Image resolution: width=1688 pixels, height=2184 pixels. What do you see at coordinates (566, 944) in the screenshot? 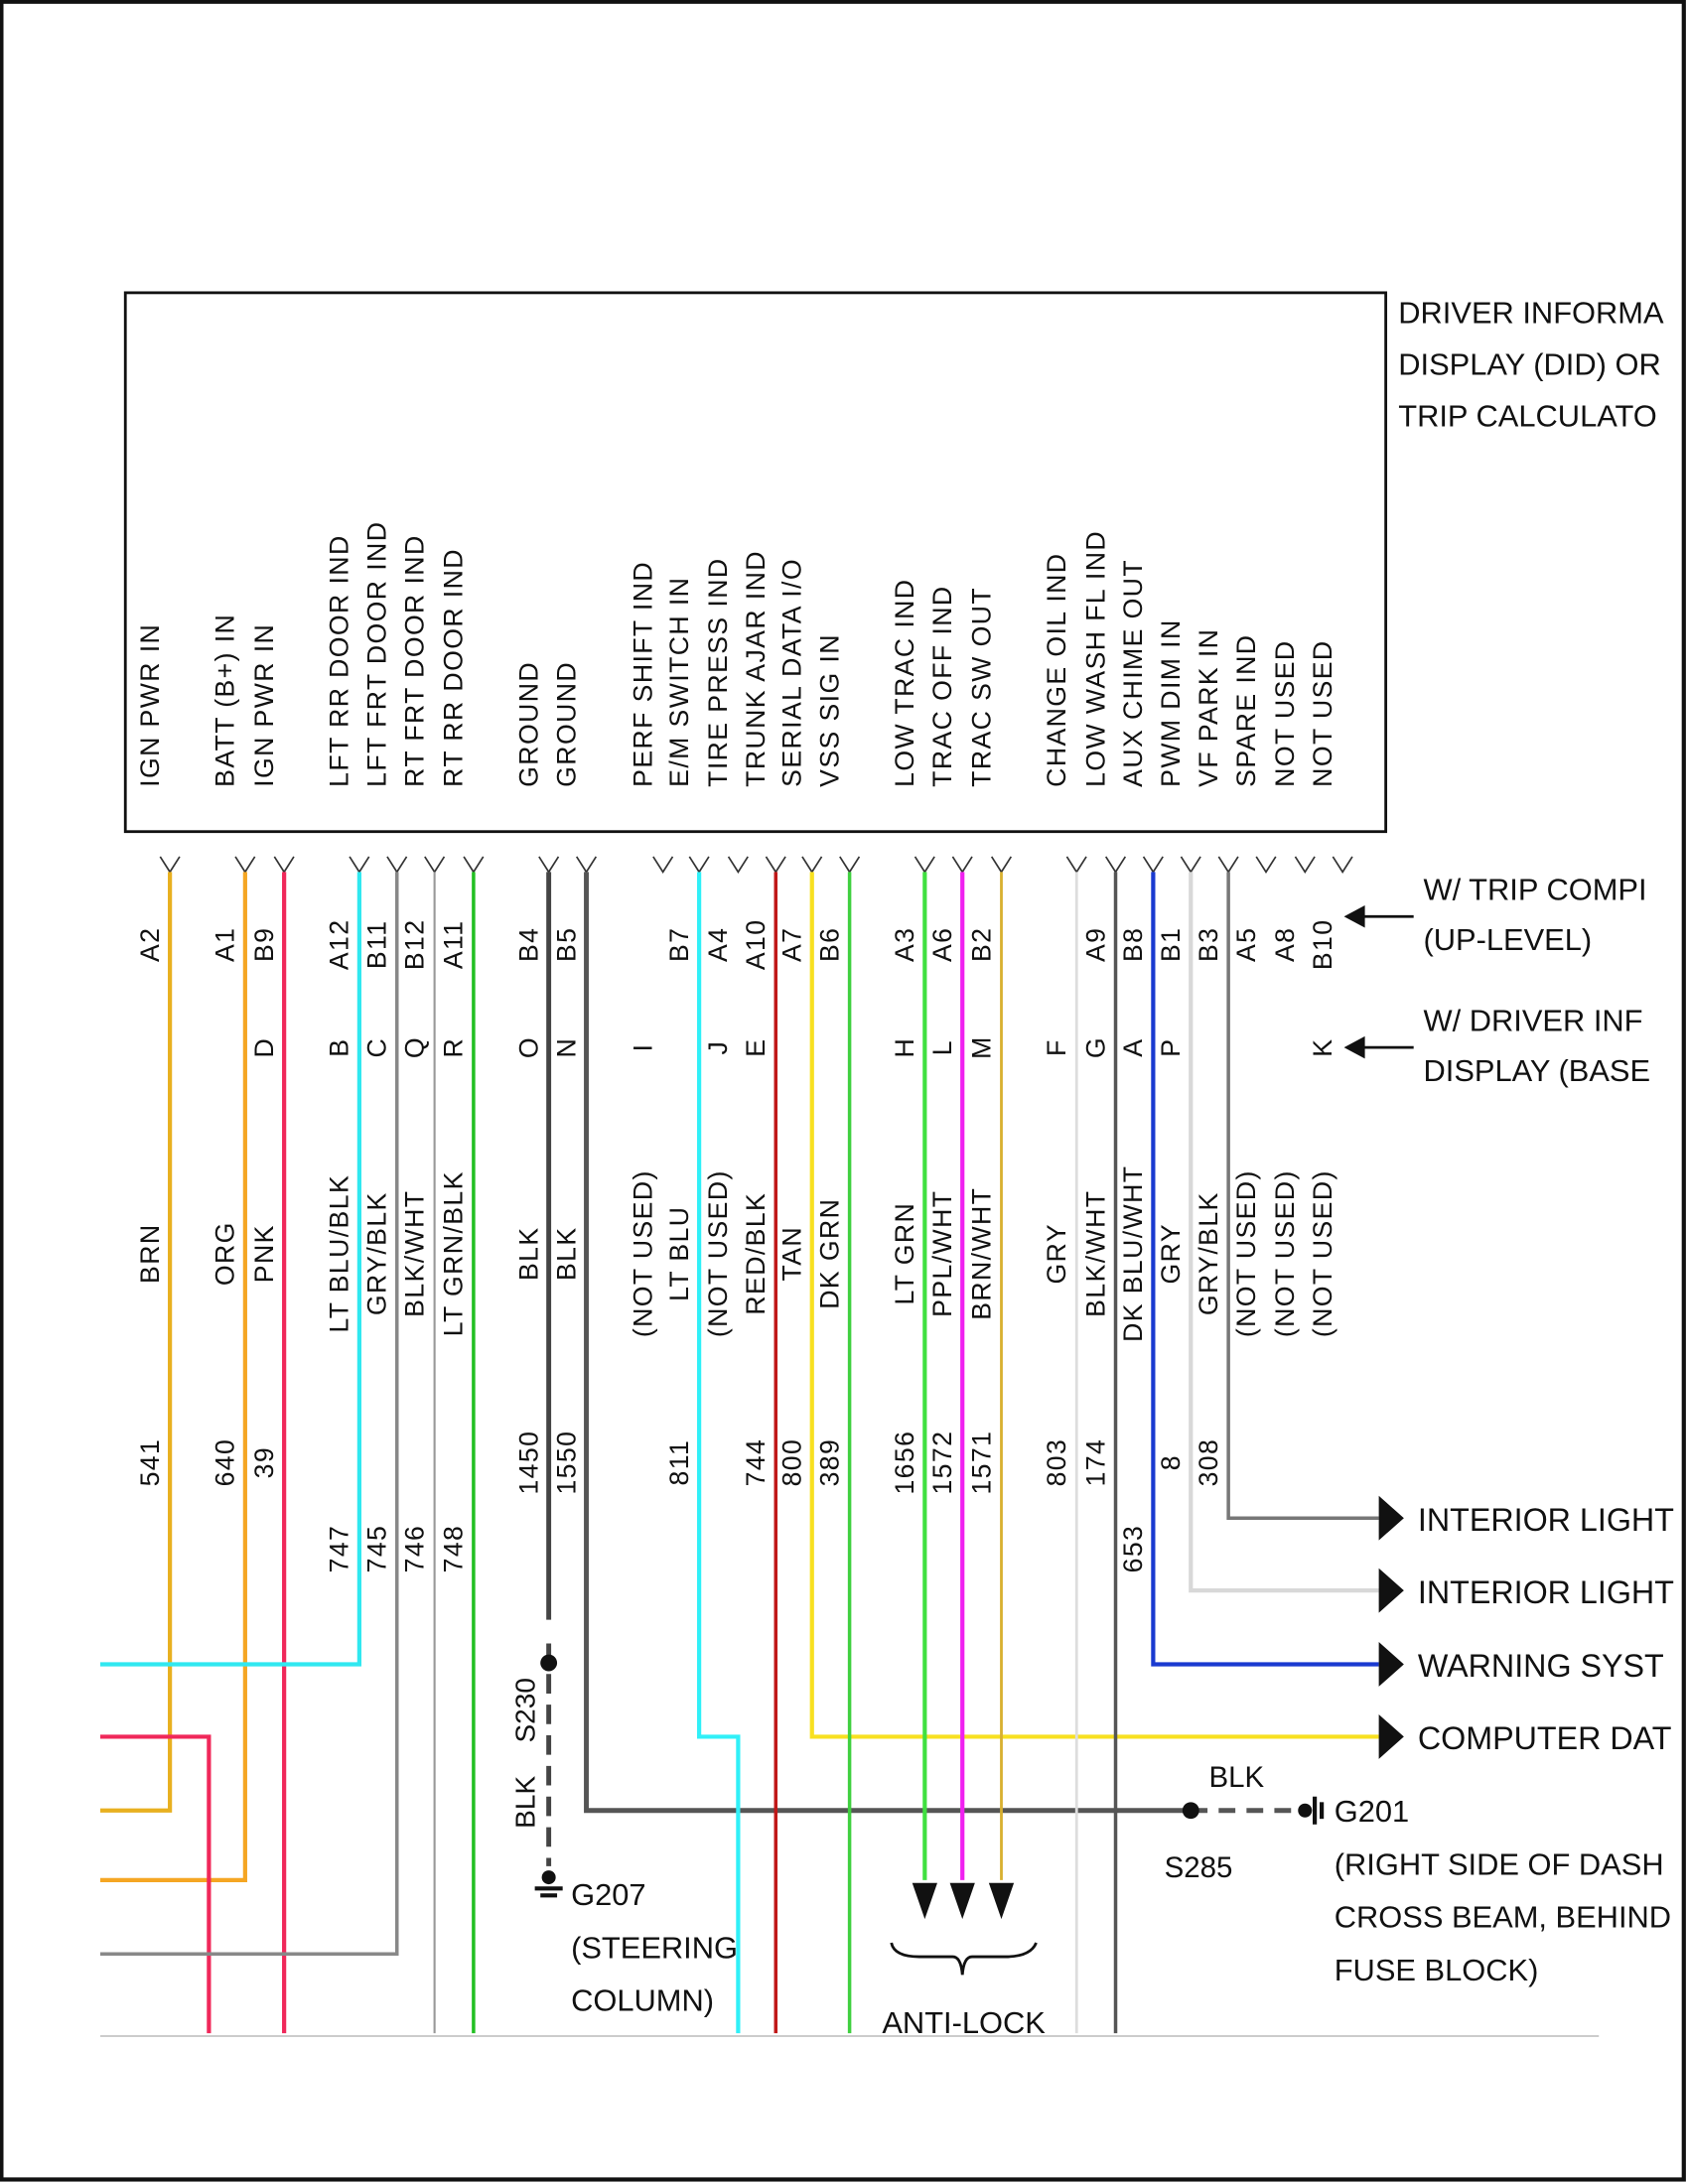
I see `cavity-label-uplevel: B5` at bounding box center [566, 944].